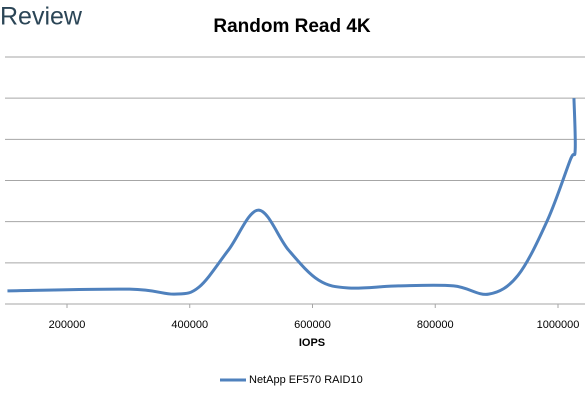 The height and width of the screenshot is (406, 585). Describe the element at coordinates (292, 26) in the screenshot. I see `chart-title: Random Read 4K` at that location.